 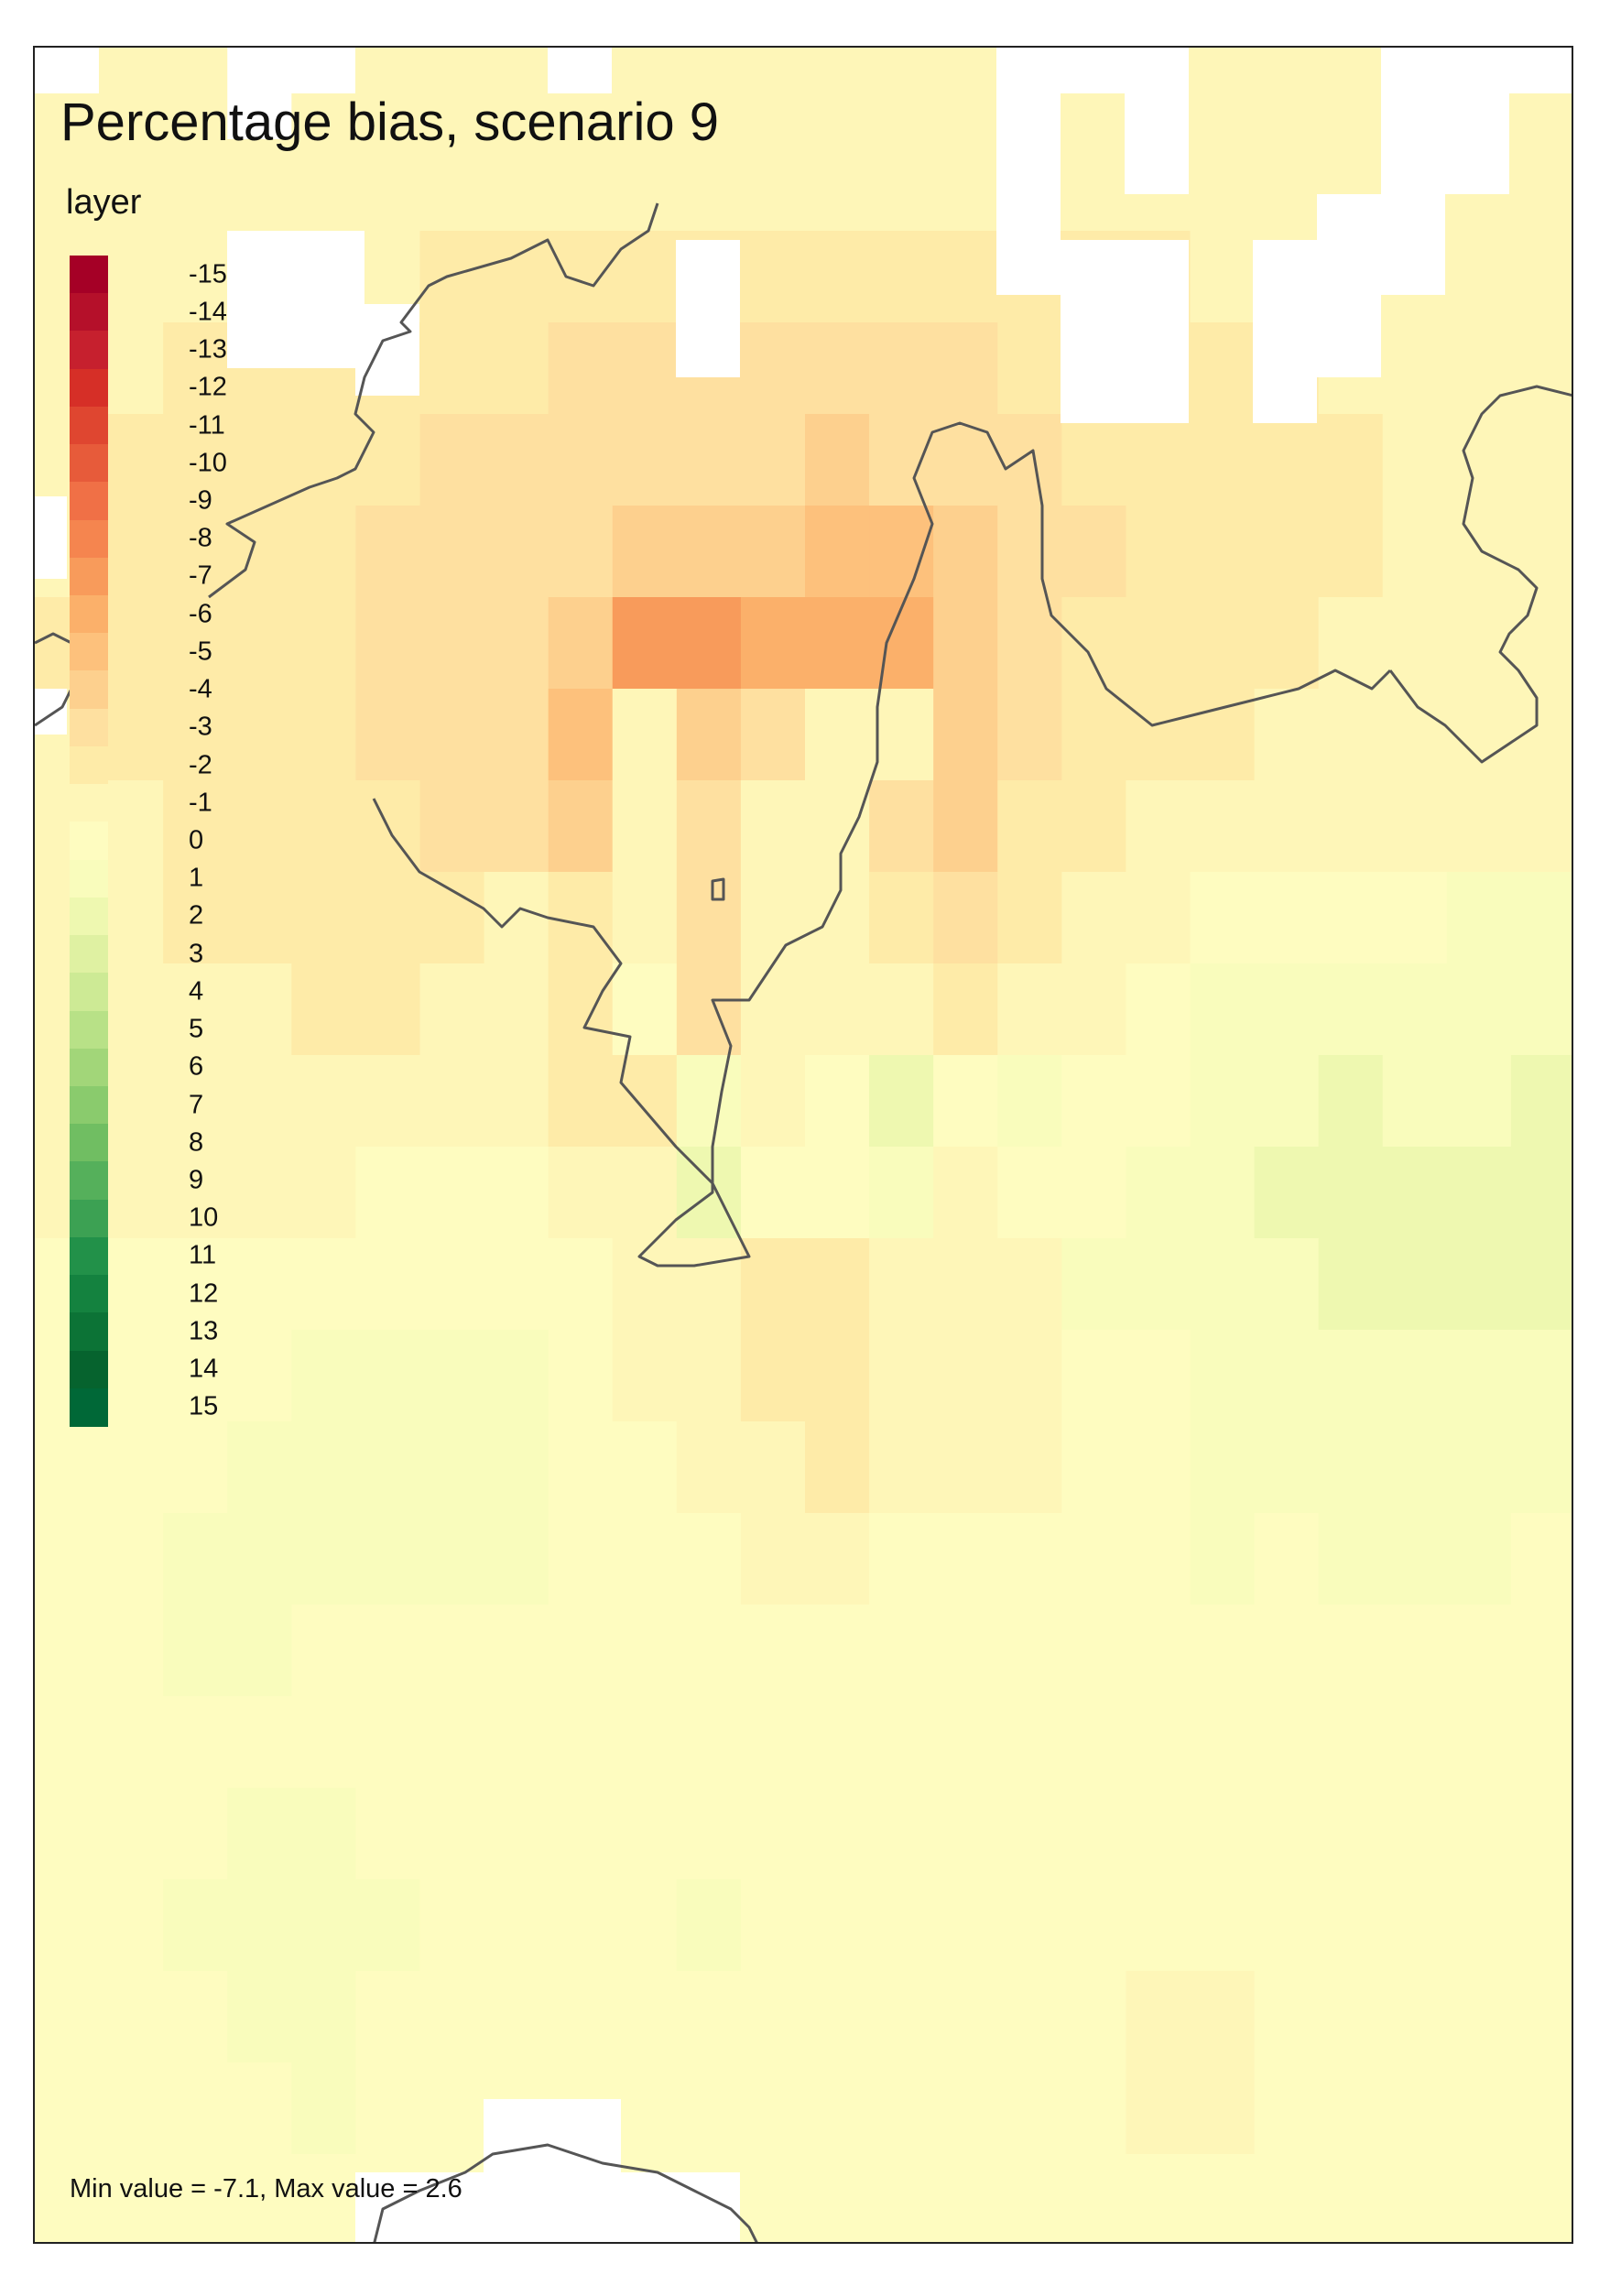 I want to click on legend-label: 15, so click(x=204, y=1406).